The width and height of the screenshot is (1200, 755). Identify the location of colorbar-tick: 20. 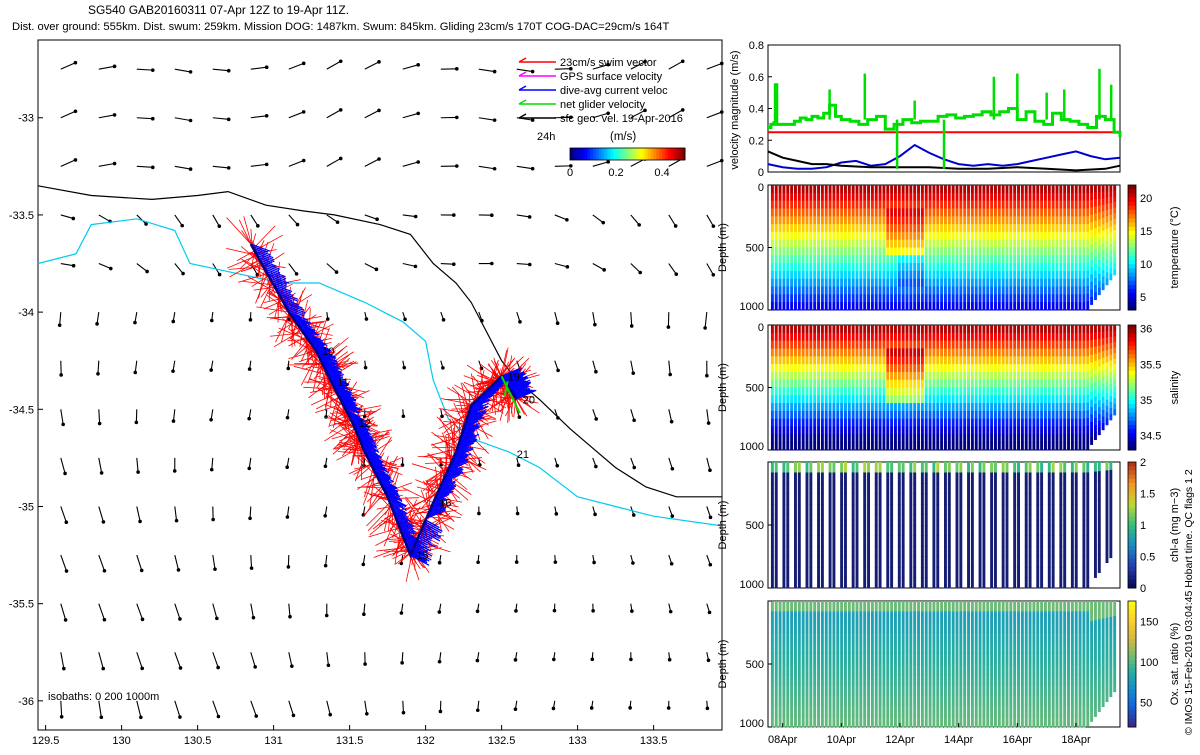
(1146, 199).